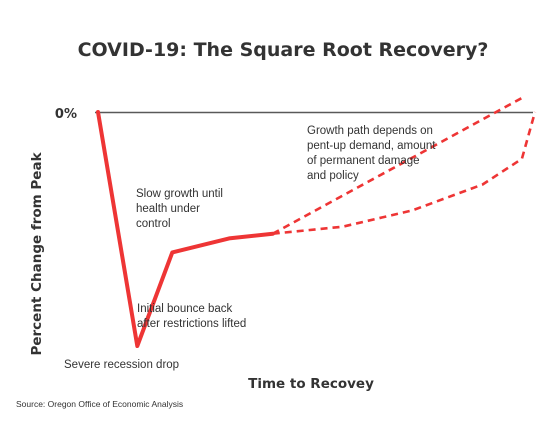 The width and height of the screenshot is (560, 422). I want to click on annotation-line: Initial bounce back, so click(185, 309).